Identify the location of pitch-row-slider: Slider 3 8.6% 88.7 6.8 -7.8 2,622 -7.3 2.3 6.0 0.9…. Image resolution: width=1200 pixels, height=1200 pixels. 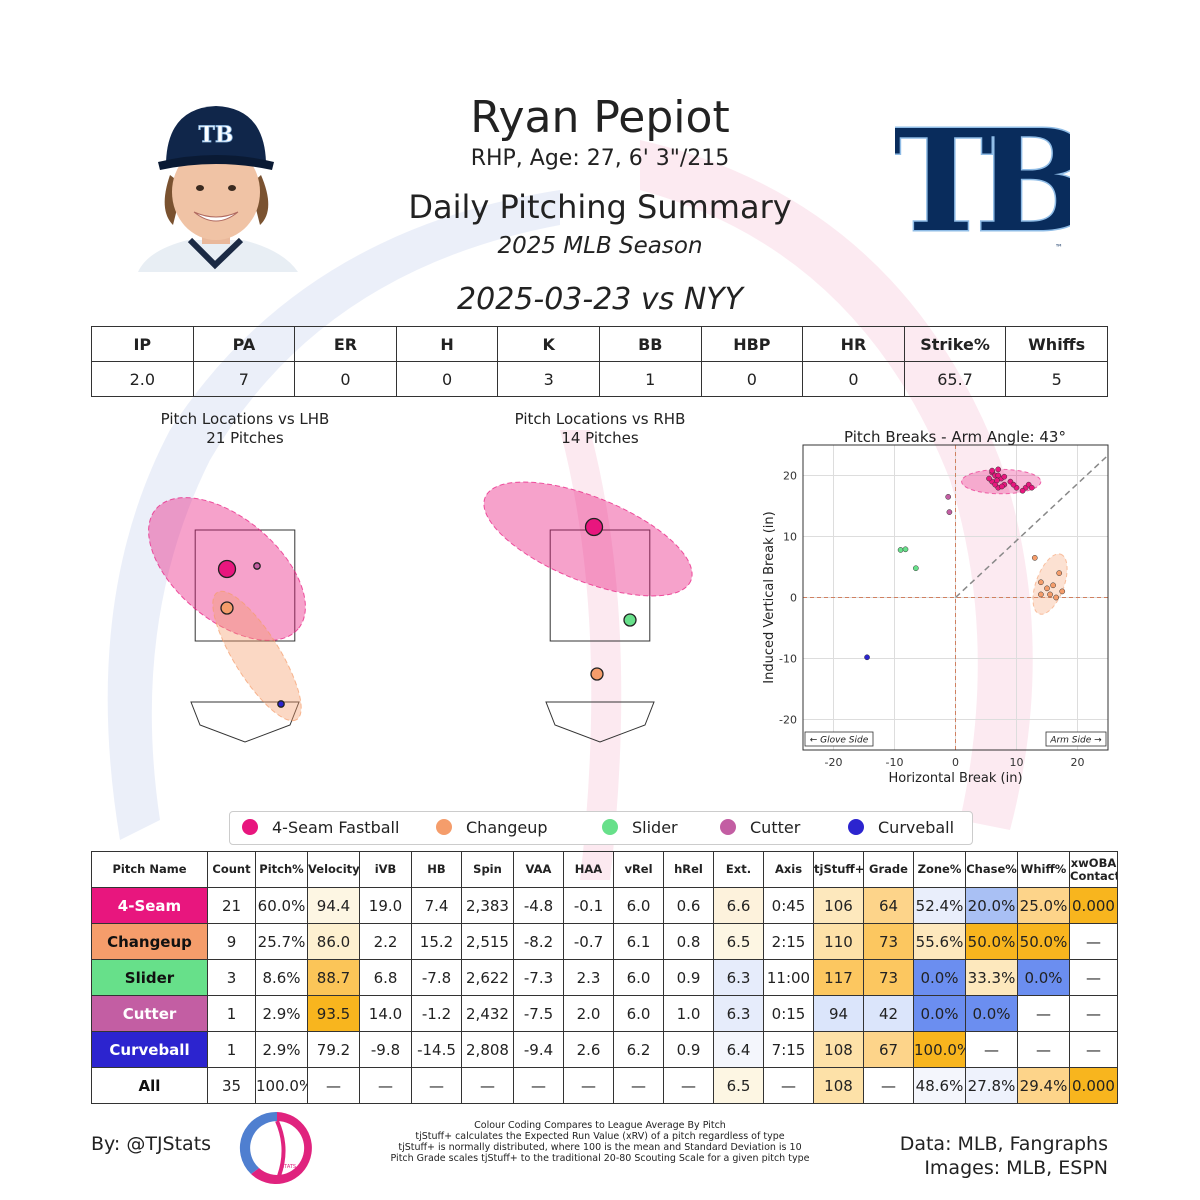
(604, 977).